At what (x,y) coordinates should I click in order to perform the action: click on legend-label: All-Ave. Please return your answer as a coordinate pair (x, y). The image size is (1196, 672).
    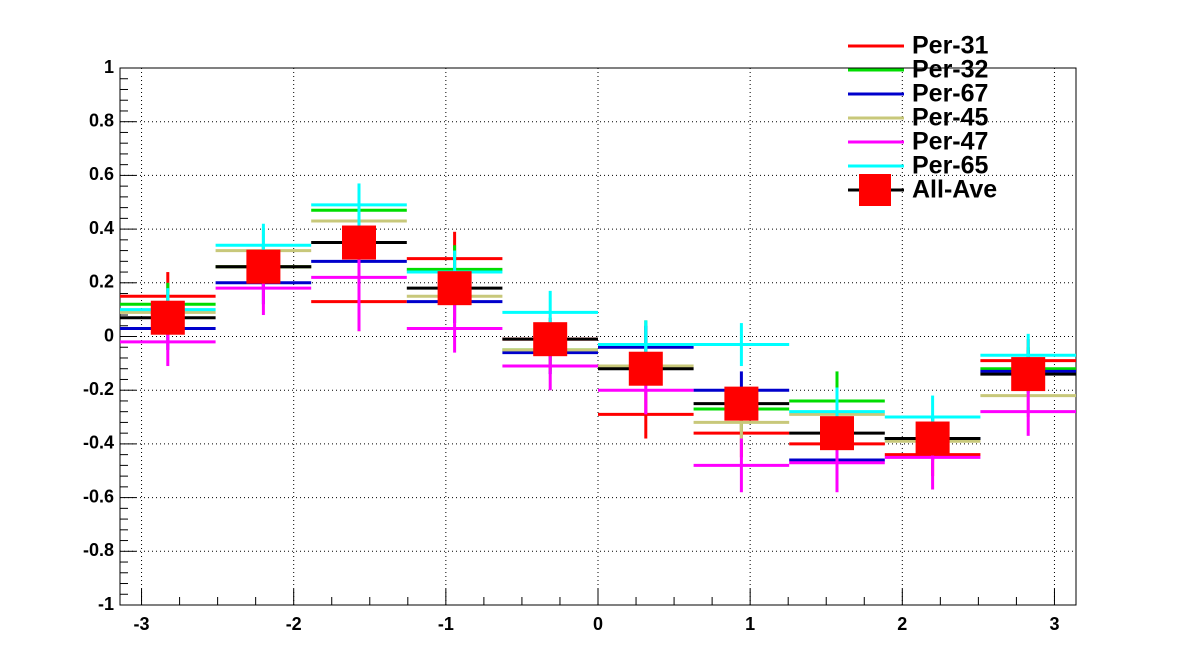
    Looking at the image, I should click on (954, 190).